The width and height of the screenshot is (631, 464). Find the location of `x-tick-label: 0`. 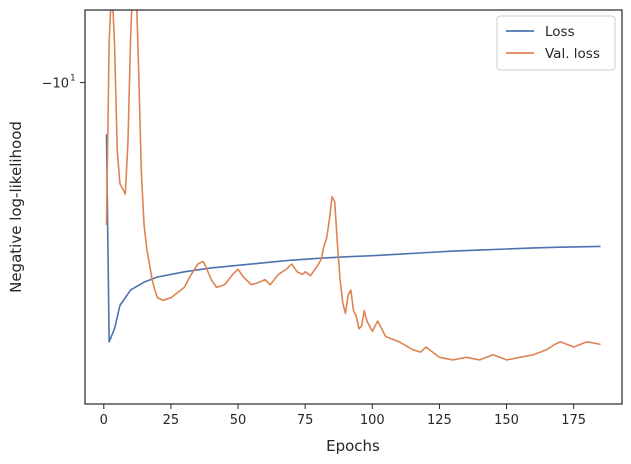

x-tick-label: 0 is located at coordinates (104, 420).